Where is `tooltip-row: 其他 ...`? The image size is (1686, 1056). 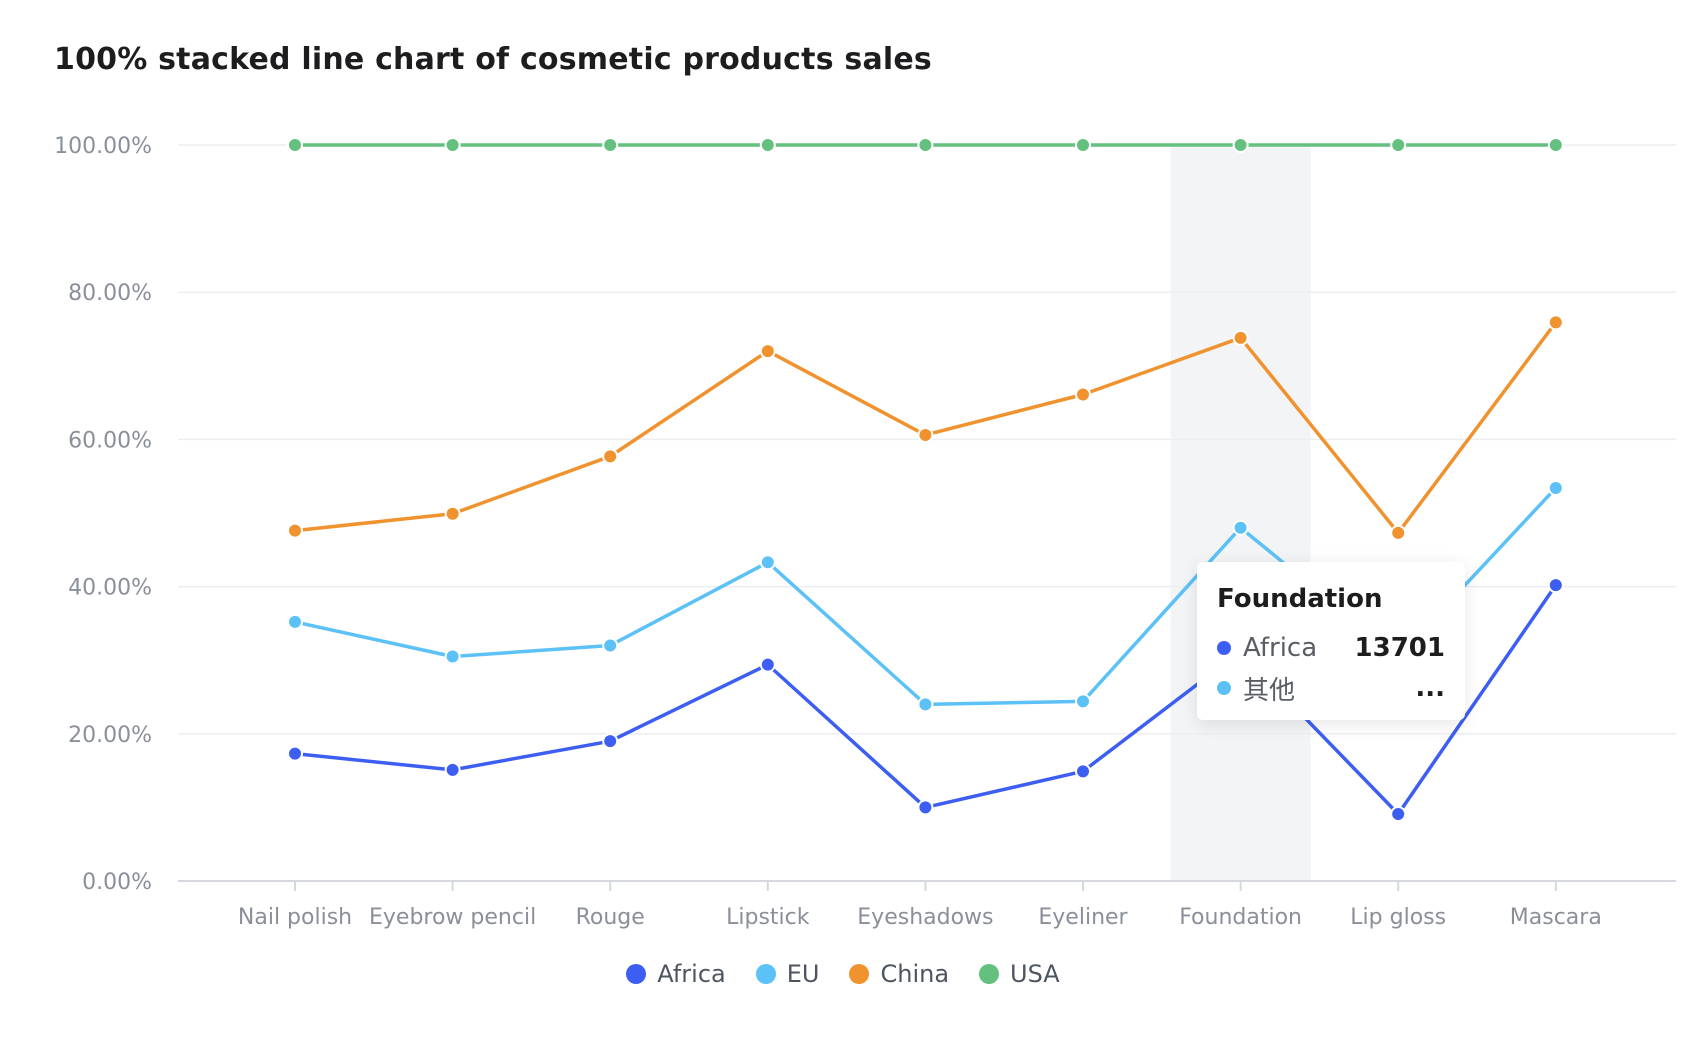 tooltip-row: 其他 ... is located at coordinates (1331, 688).